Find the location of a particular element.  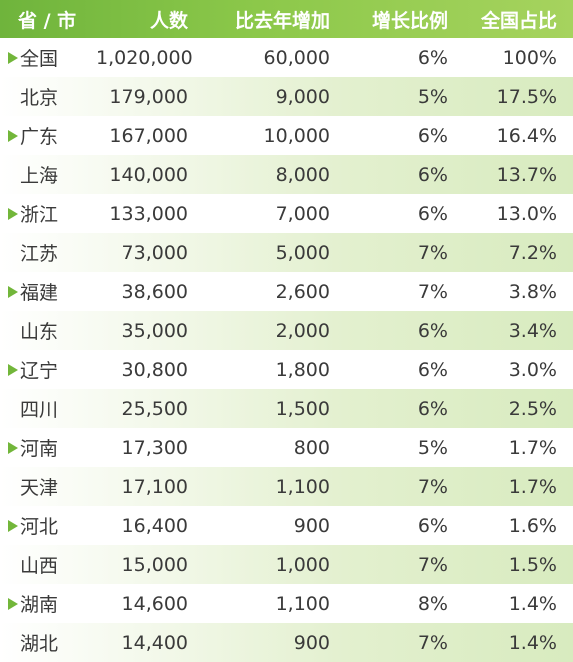

table-row: 全国 1,020,000 60,000 6% 100% is located at coordinates (286, 57).